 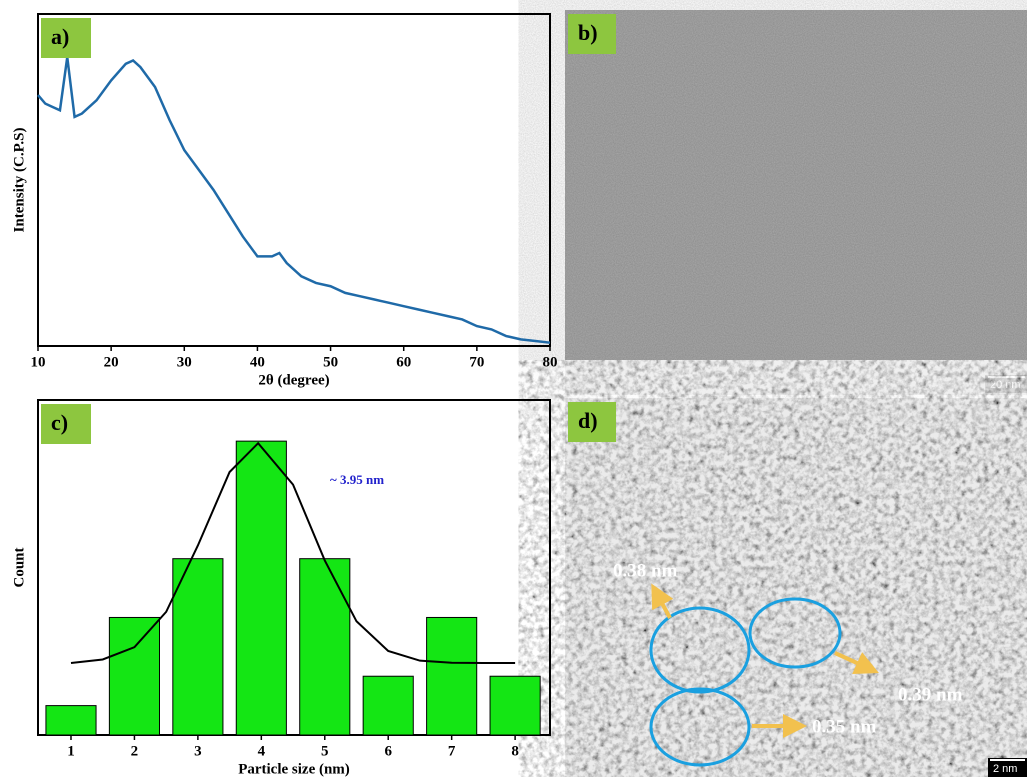 What do you see at coordinates (262, 751) in the screenshot?
I see `x-tick-label: 4` at bounding box center [262, 751].